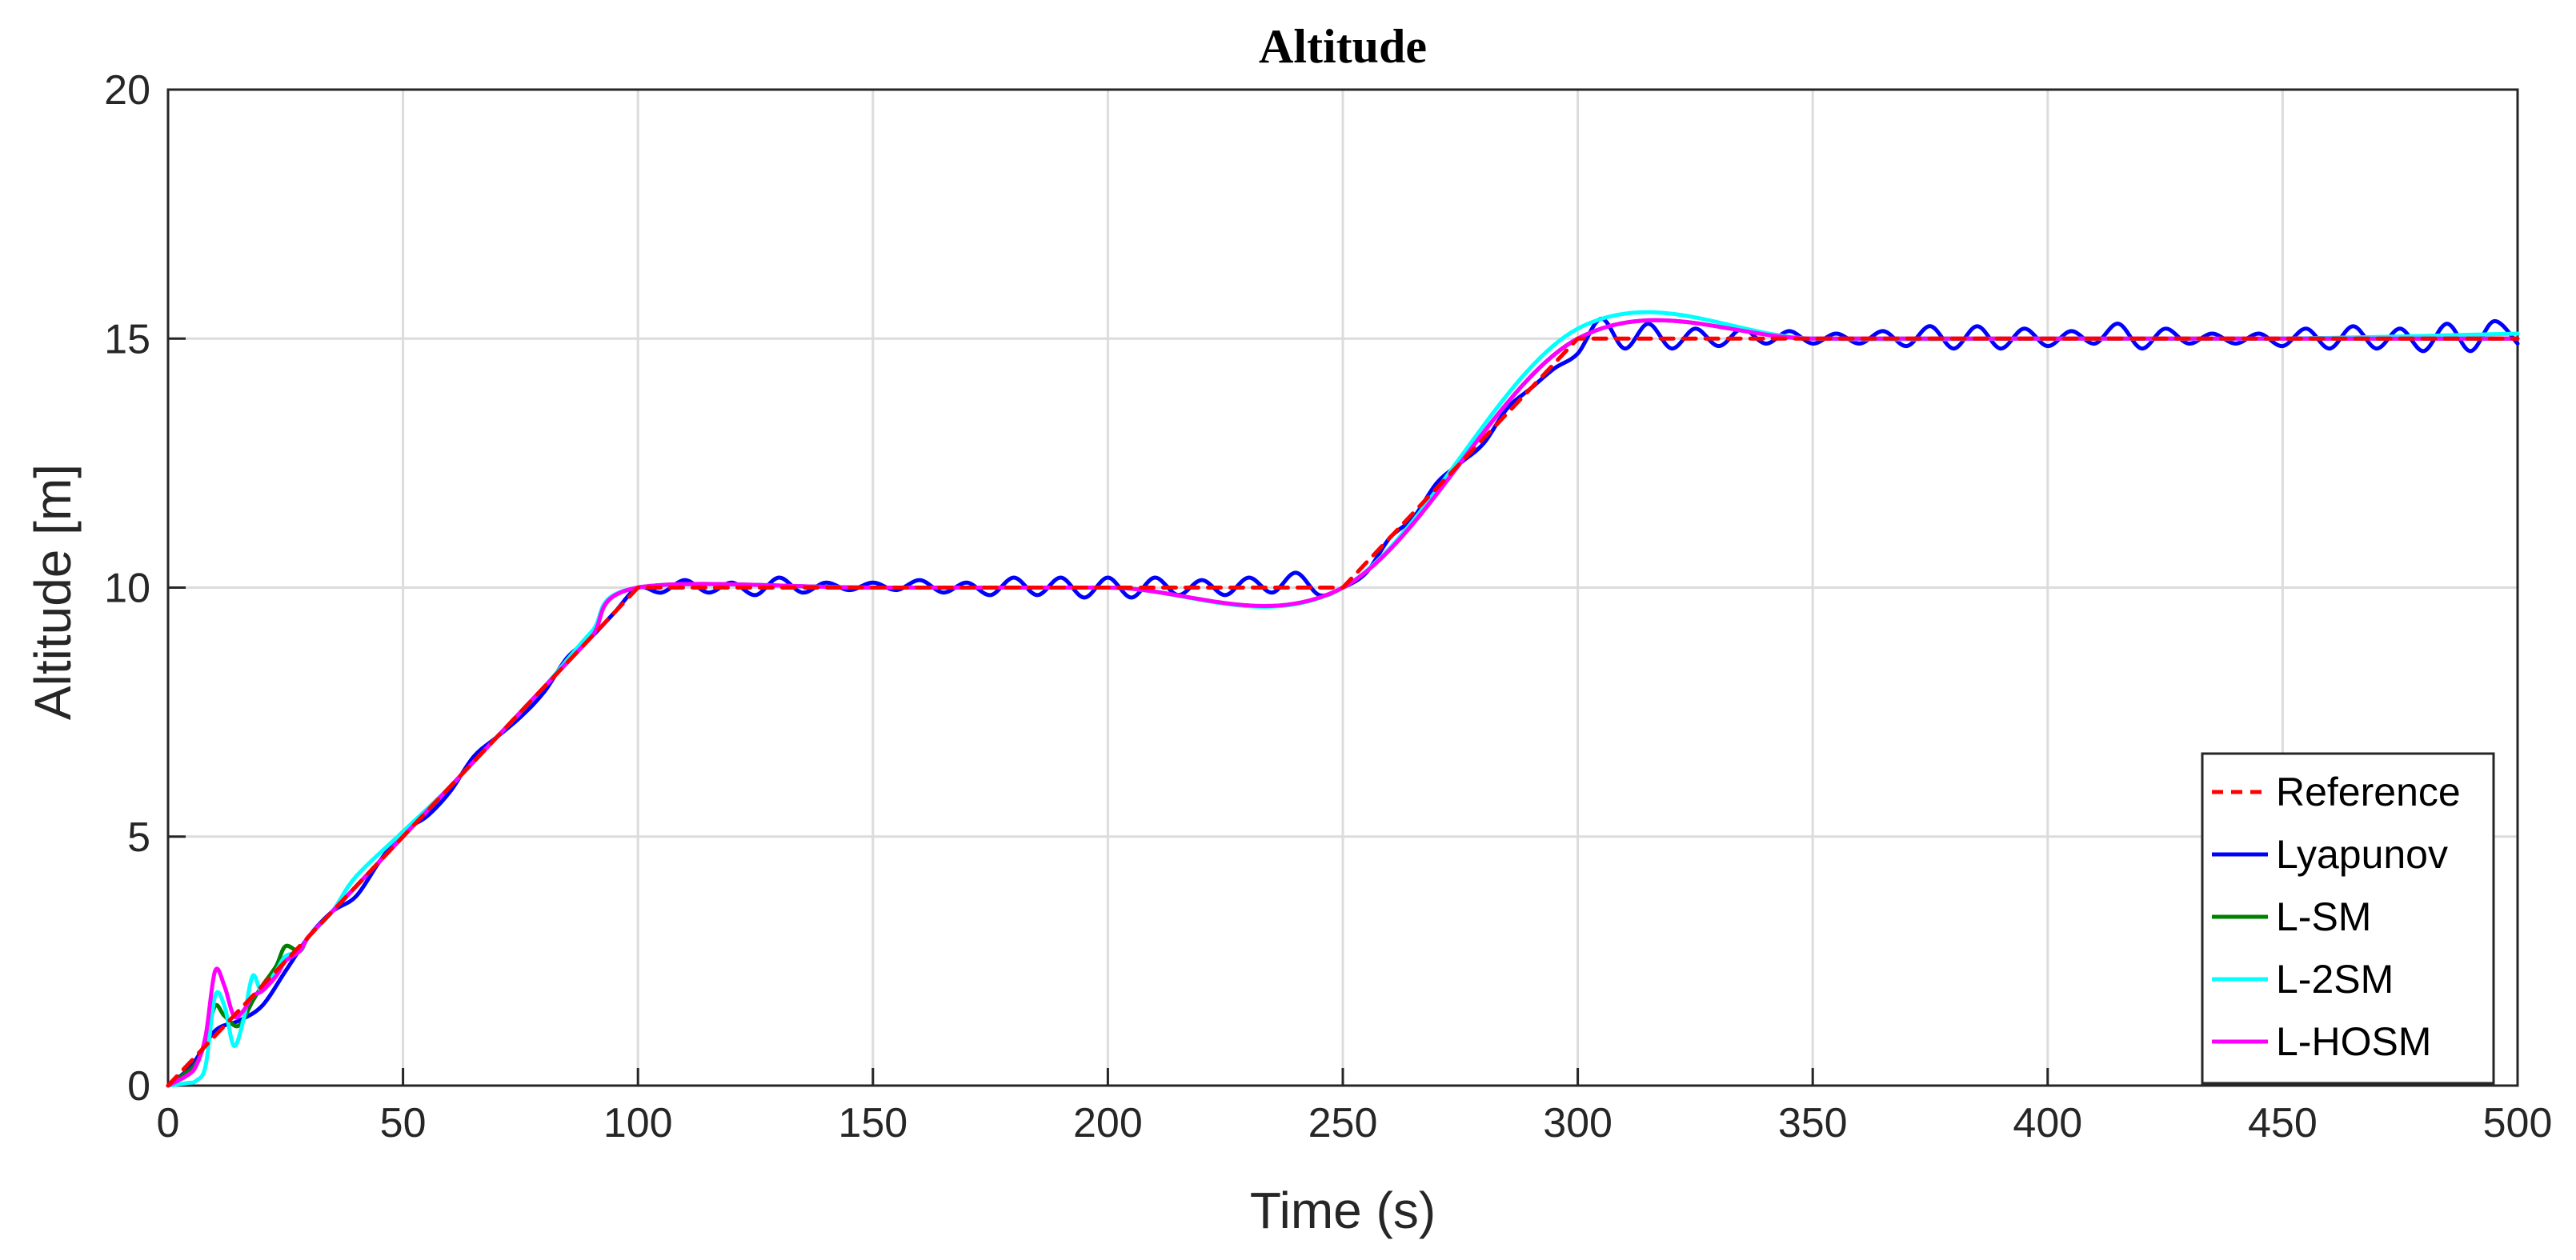 The image size is (2576, 1260). I want to click on x-tick-label: 0, so click(168, 1123).